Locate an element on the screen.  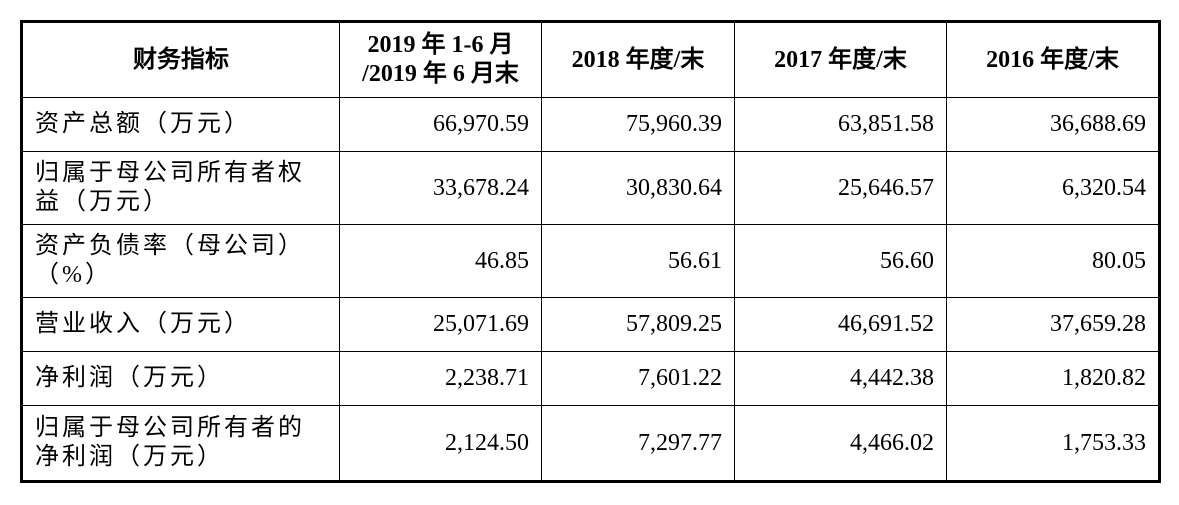
row-label: 营业收入（万元） is located at coordinates (180, 324).